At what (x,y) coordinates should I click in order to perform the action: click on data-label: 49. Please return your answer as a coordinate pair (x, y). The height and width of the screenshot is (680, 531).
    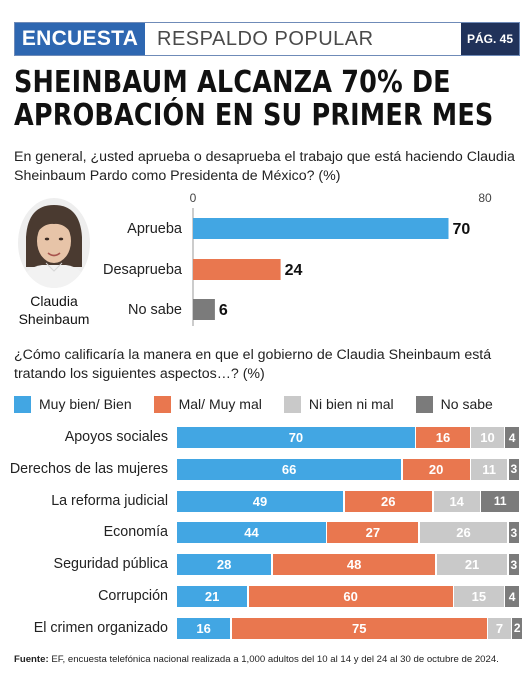
    Looking at the image, I should click on (260, 501).